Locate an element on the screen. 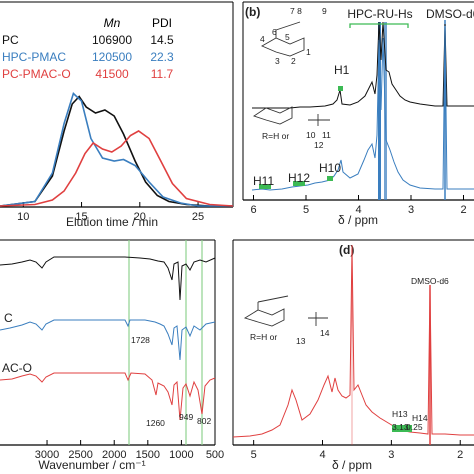 Image resolution: width=474 pixels, height=474 pixels. panel-a-line-hpc-pmac is located at coordinates (116, 149).